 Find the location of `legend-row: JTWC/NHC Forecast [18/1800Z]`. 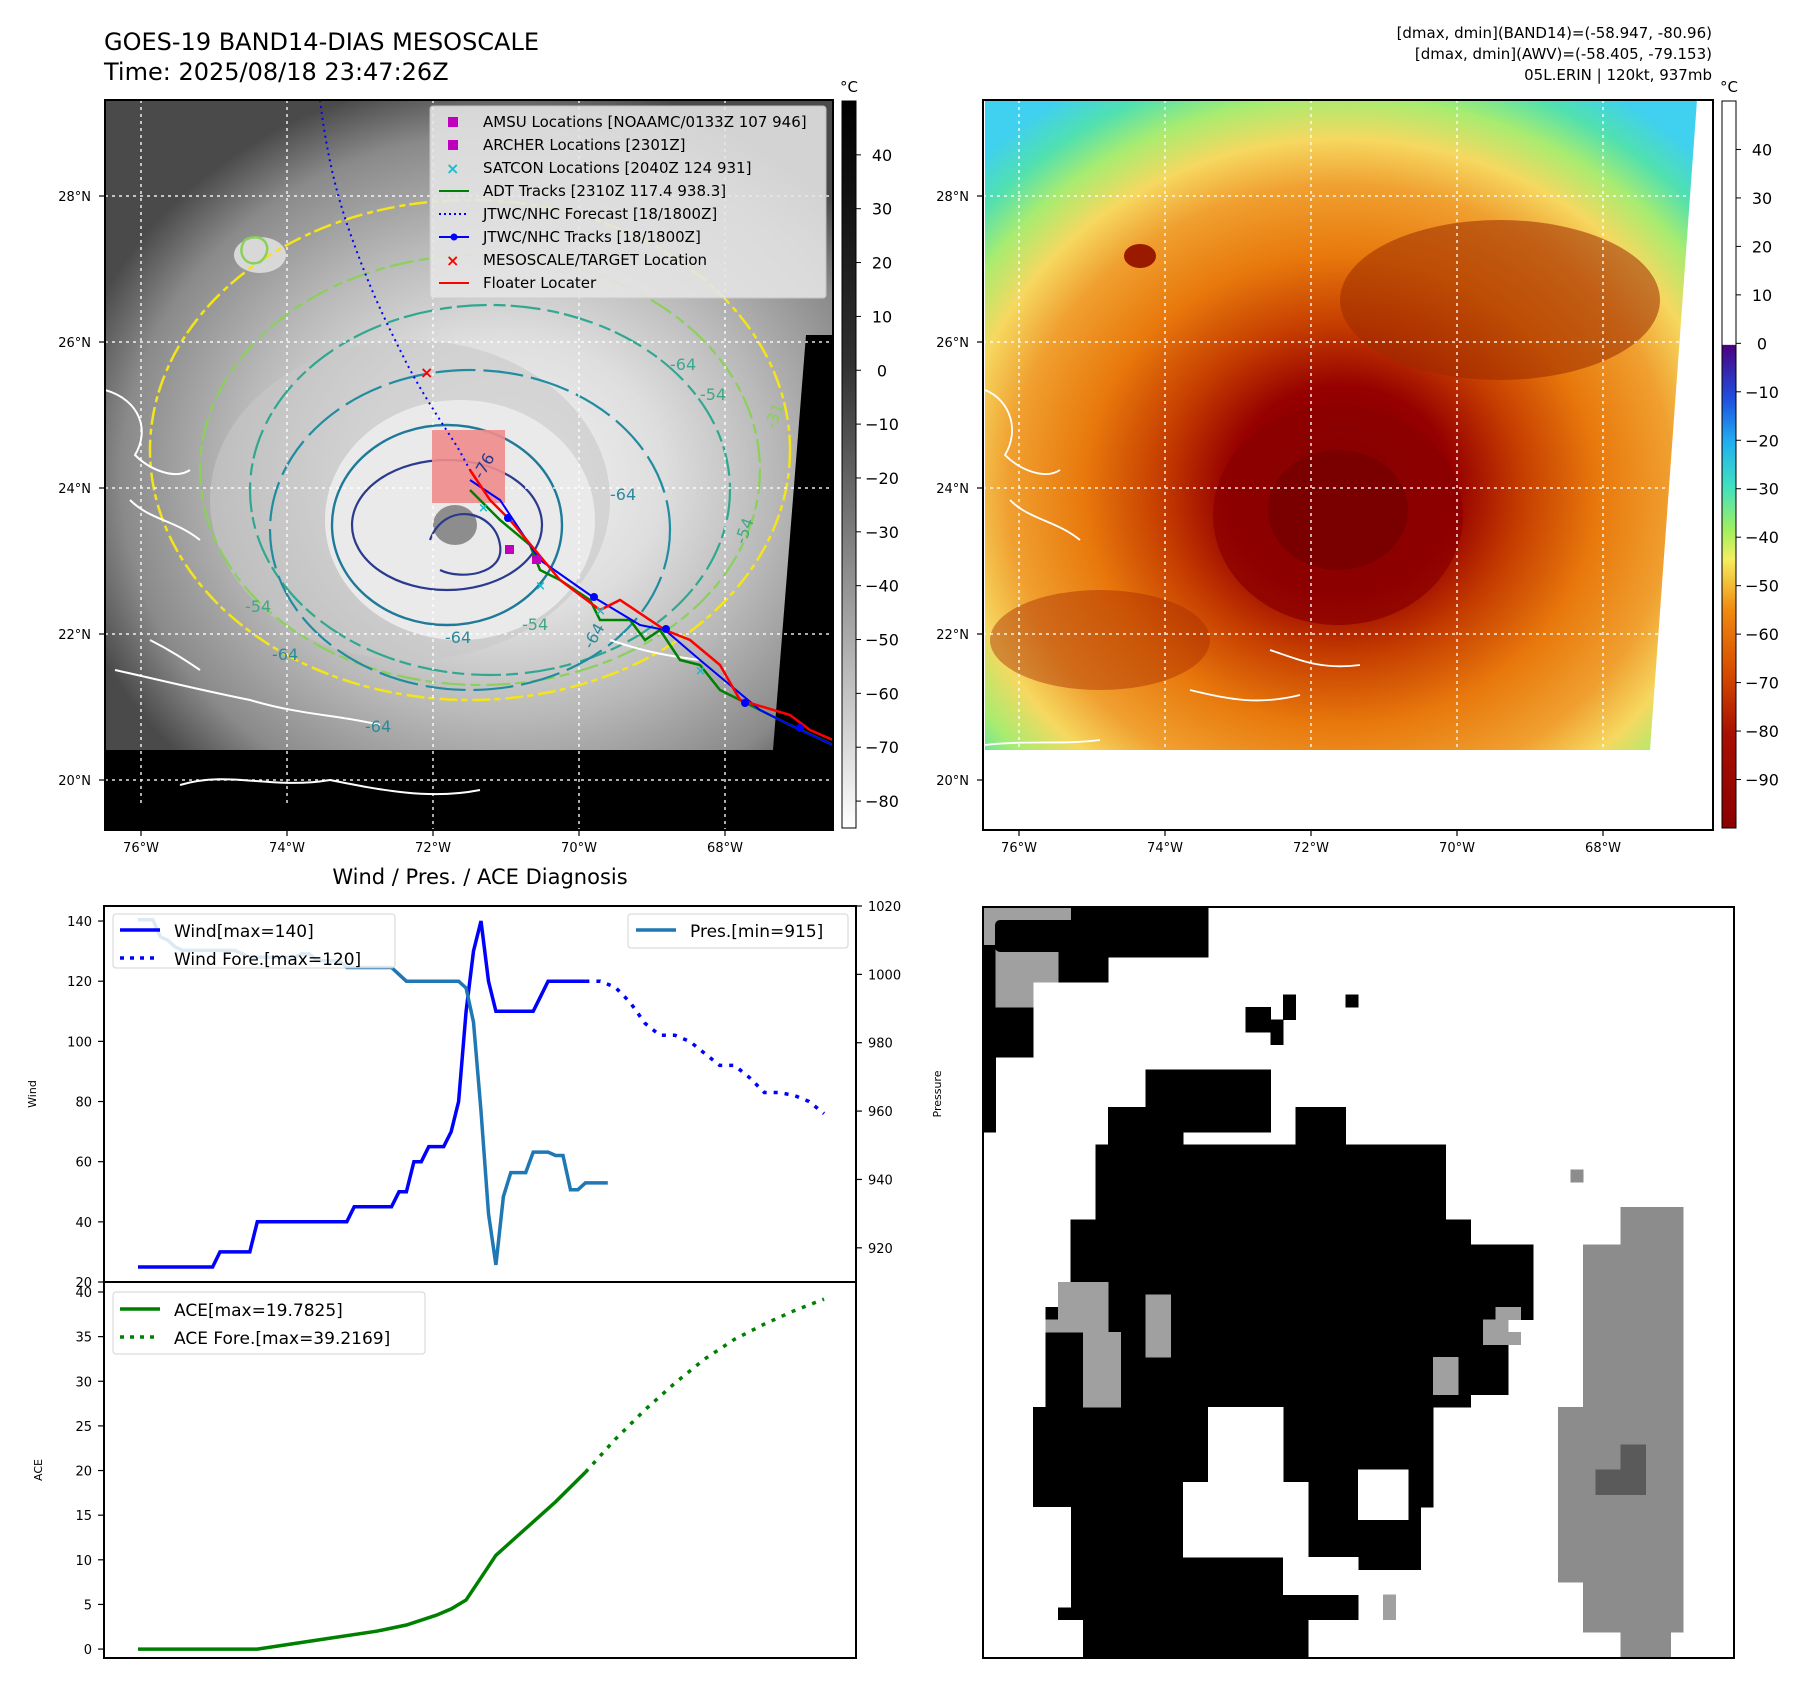

legend-row: JTWC/NHC Forecast [18/1800Z] is located at coordinates (578, 214).